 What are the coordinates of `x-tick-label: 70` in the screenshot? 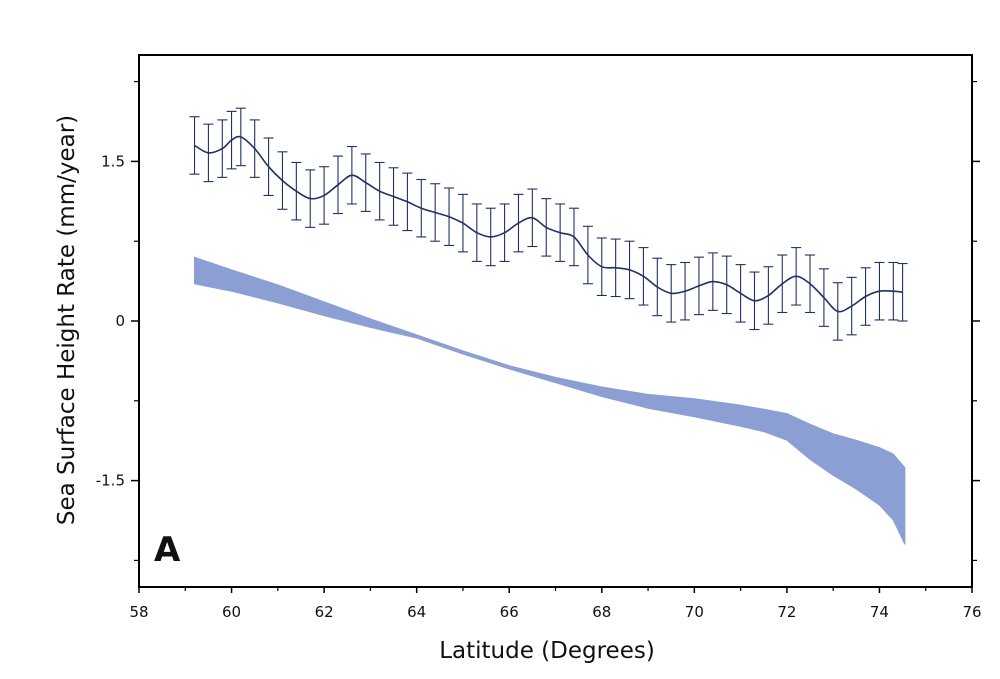 It's located at (694, 612).